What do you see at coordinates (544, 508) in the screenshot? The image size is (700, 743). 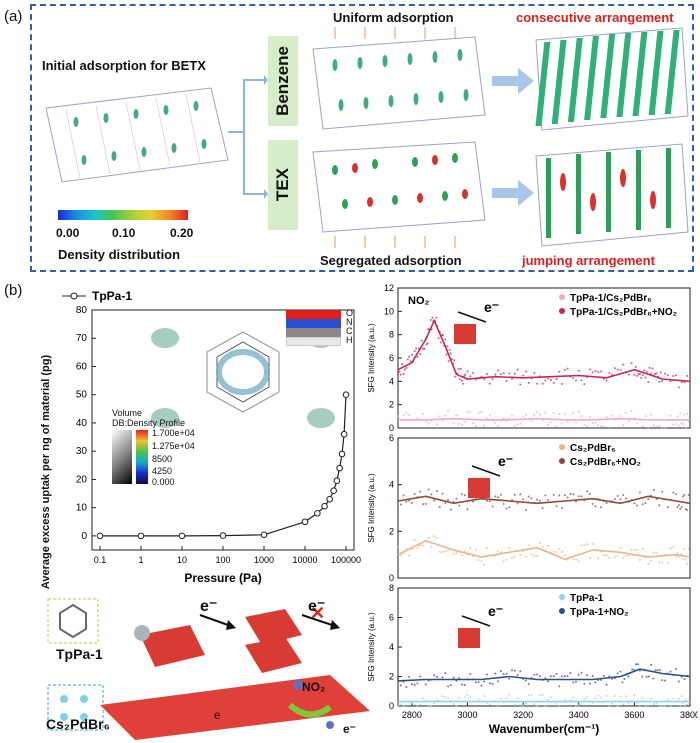 I see `sfg-frame` at bounding box center [544, 508].